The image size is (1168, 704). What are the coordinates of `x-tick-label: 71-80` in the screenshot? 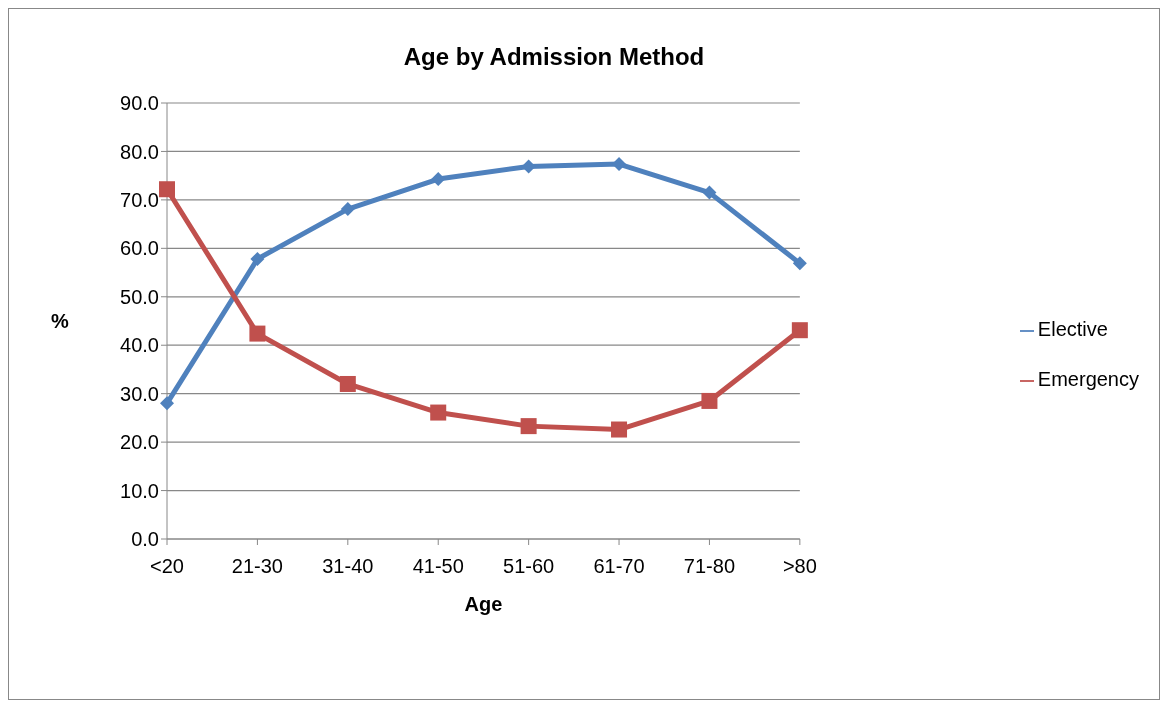 It's located at (709, 566).